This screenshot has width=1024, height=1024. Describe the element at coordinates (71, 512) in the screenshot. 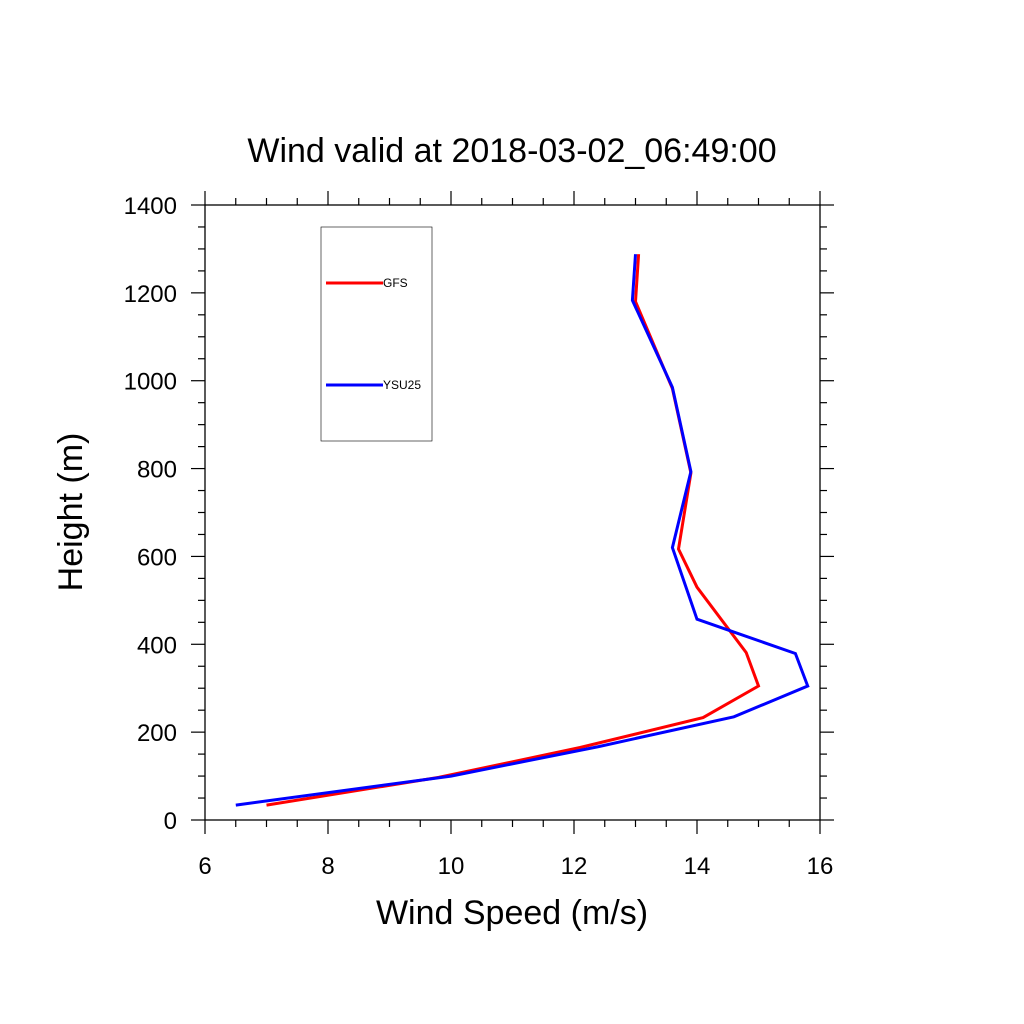

I see `y-axis-label: Height (m)` at that location.